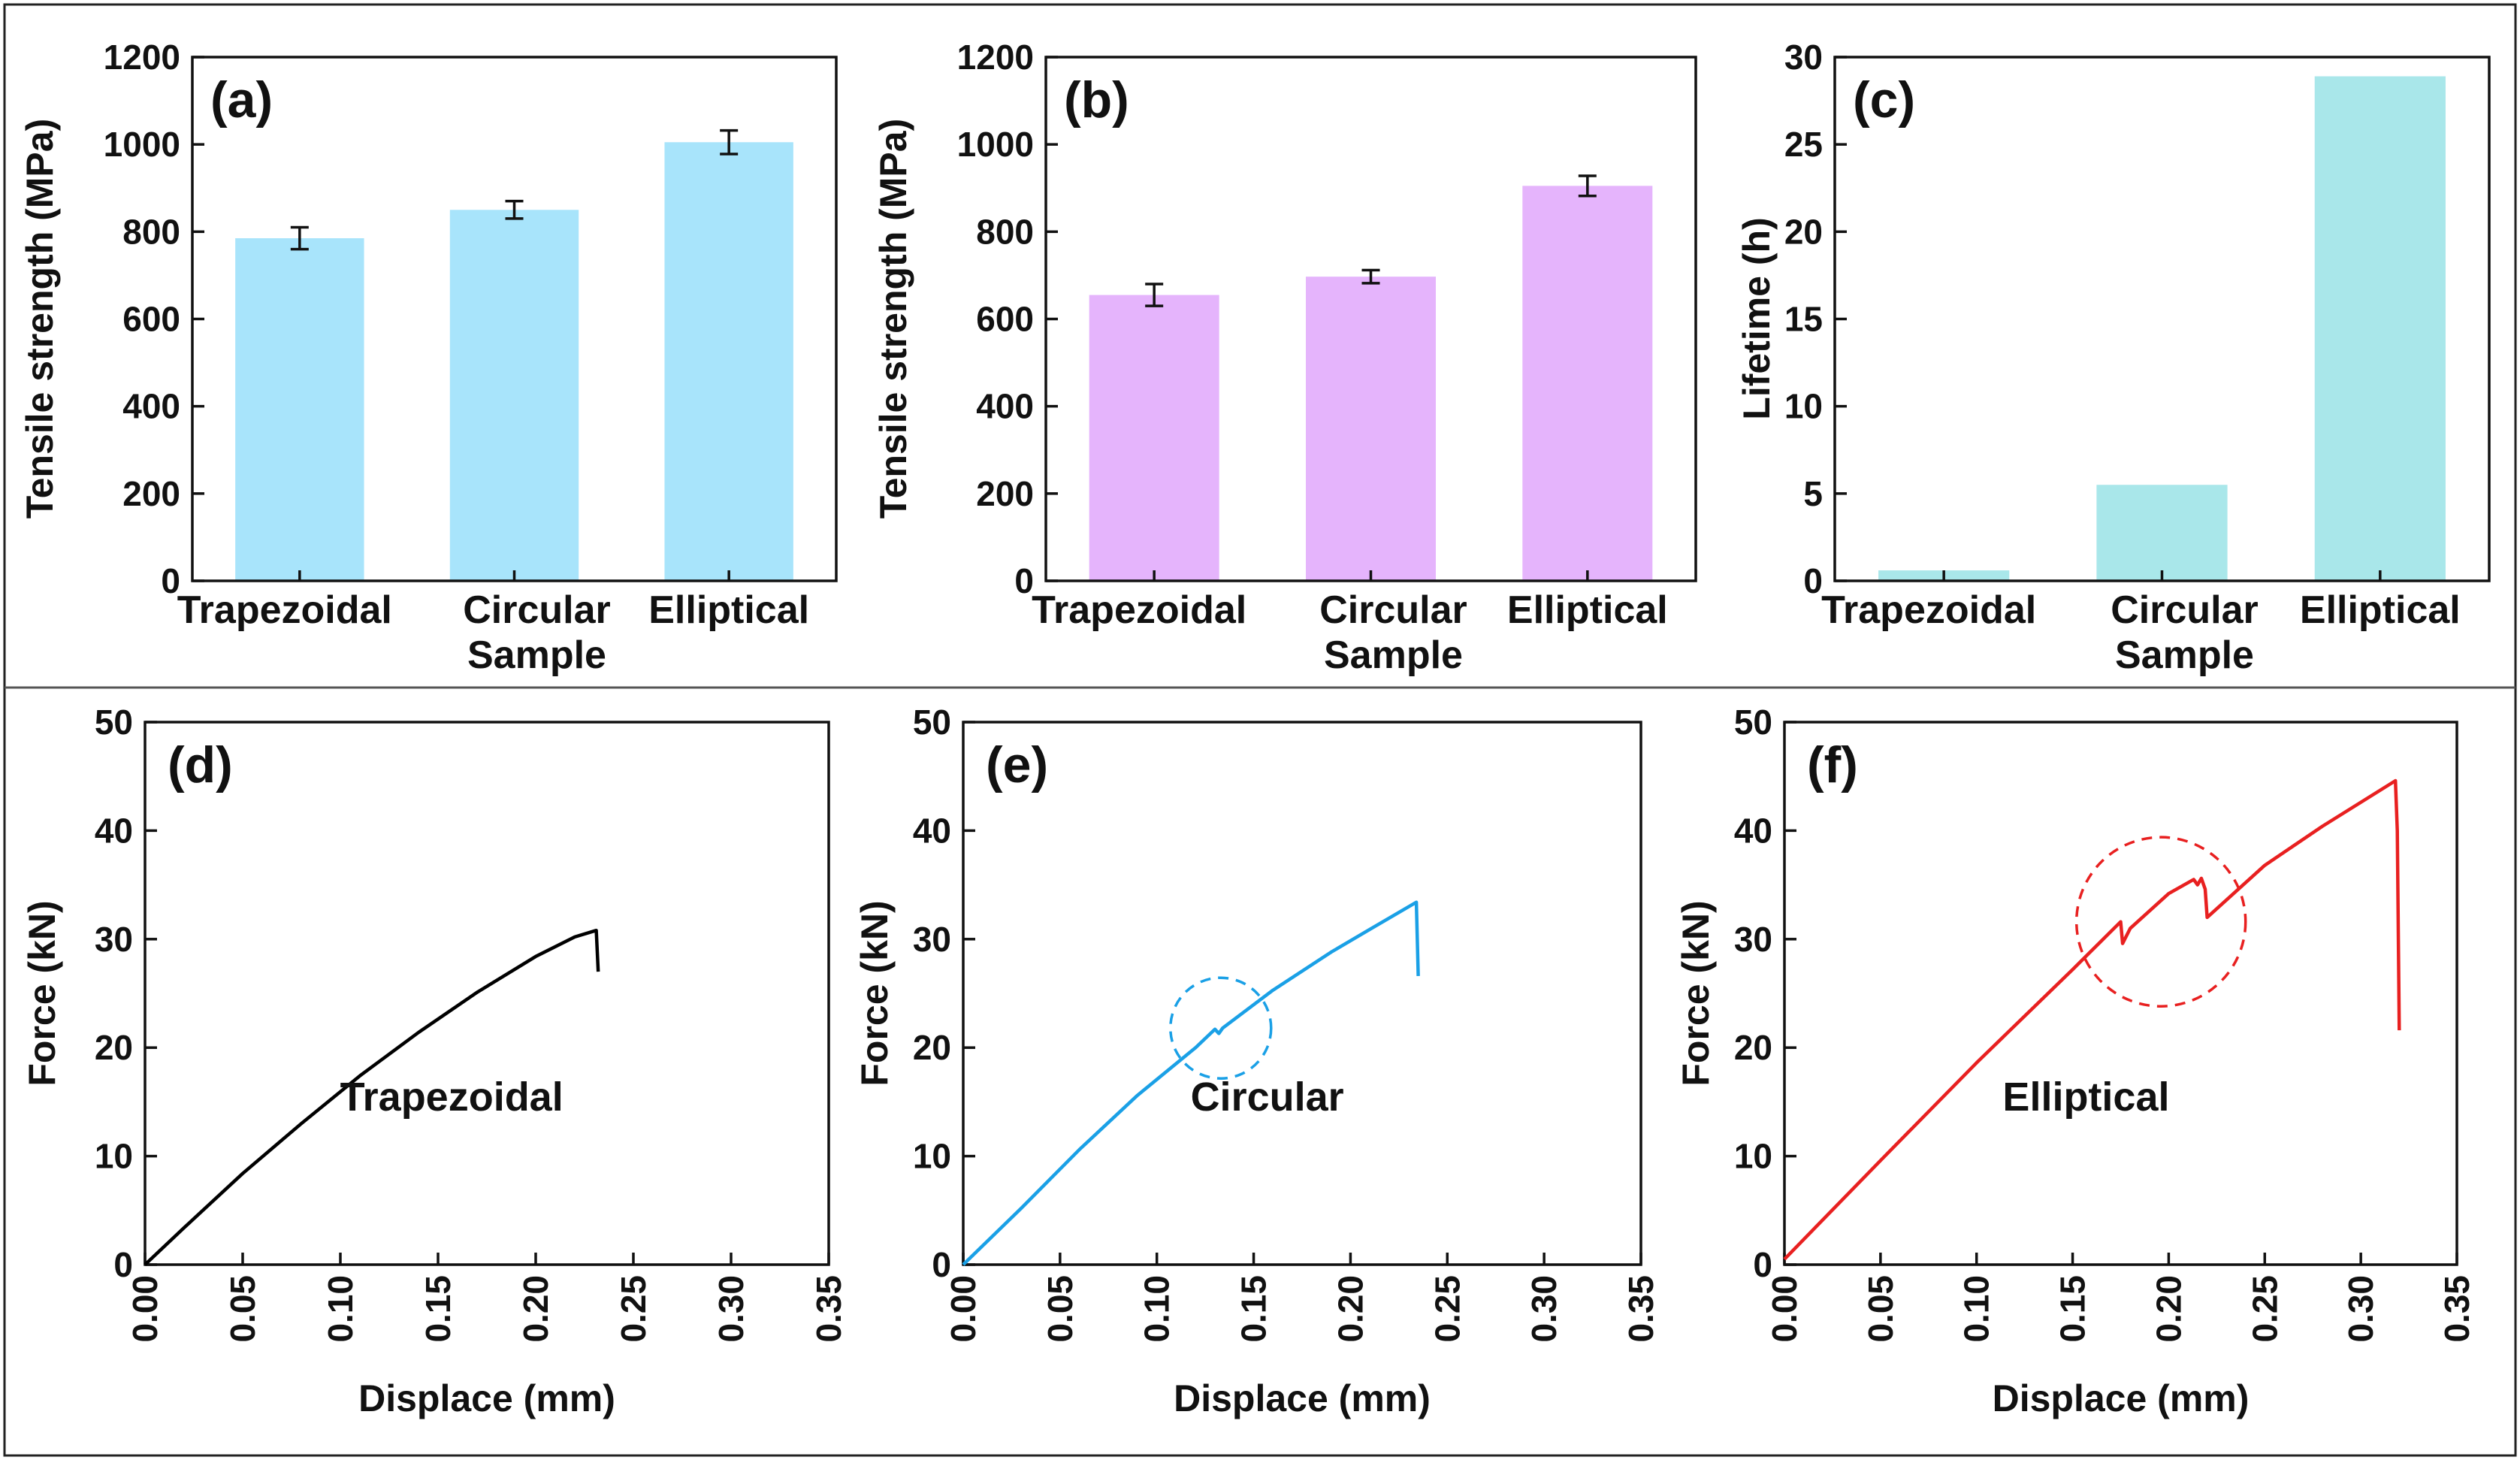 This screenshot has height=1460, width=2520. What do you see at coordinates (1884, 100) in the screenshot?
I see `panel-label: (c)` at bounding box center [1884, 100].